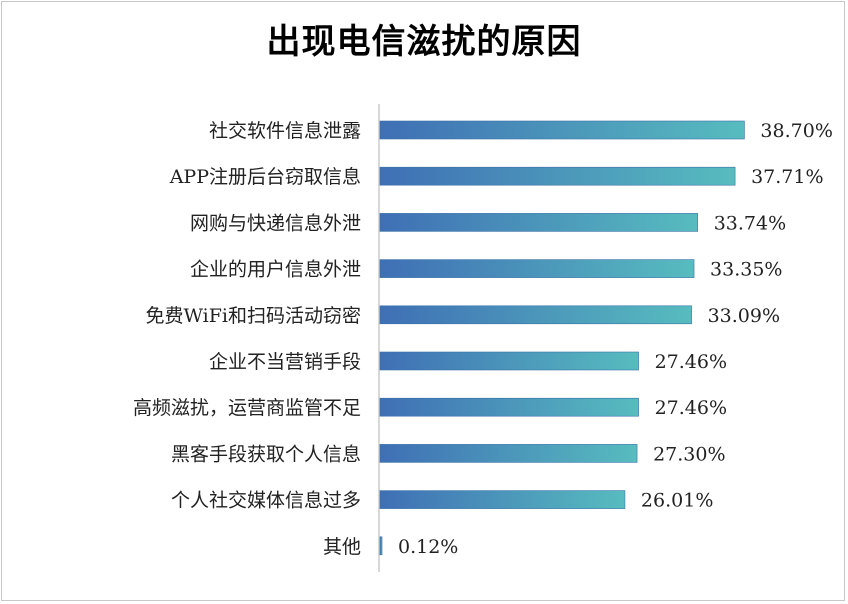  Describe the element at coordinates (342, 547) in the screenshot. I see `category-label: 其他` at that location.